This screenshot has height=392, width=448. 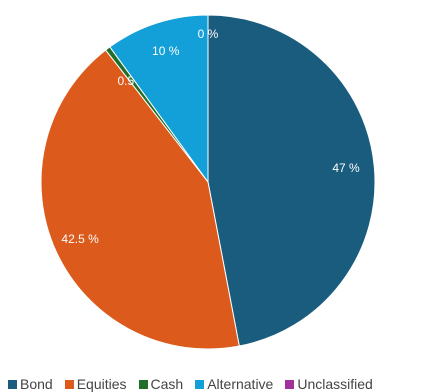 I want to click on legend-item-alternative: Alternative, so click(x=234, y=384).